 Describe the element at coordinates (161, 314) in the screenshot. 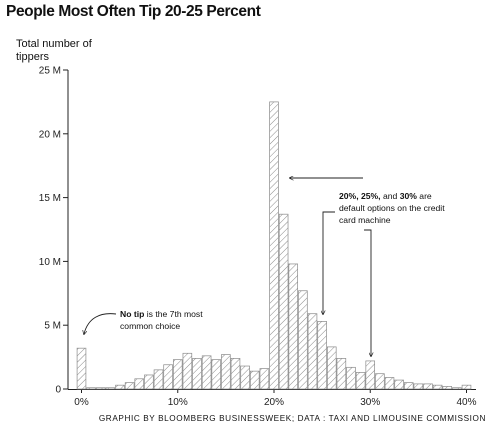

I see `annotation-no-tip-line-1: No tip is the 7th most` at that location.